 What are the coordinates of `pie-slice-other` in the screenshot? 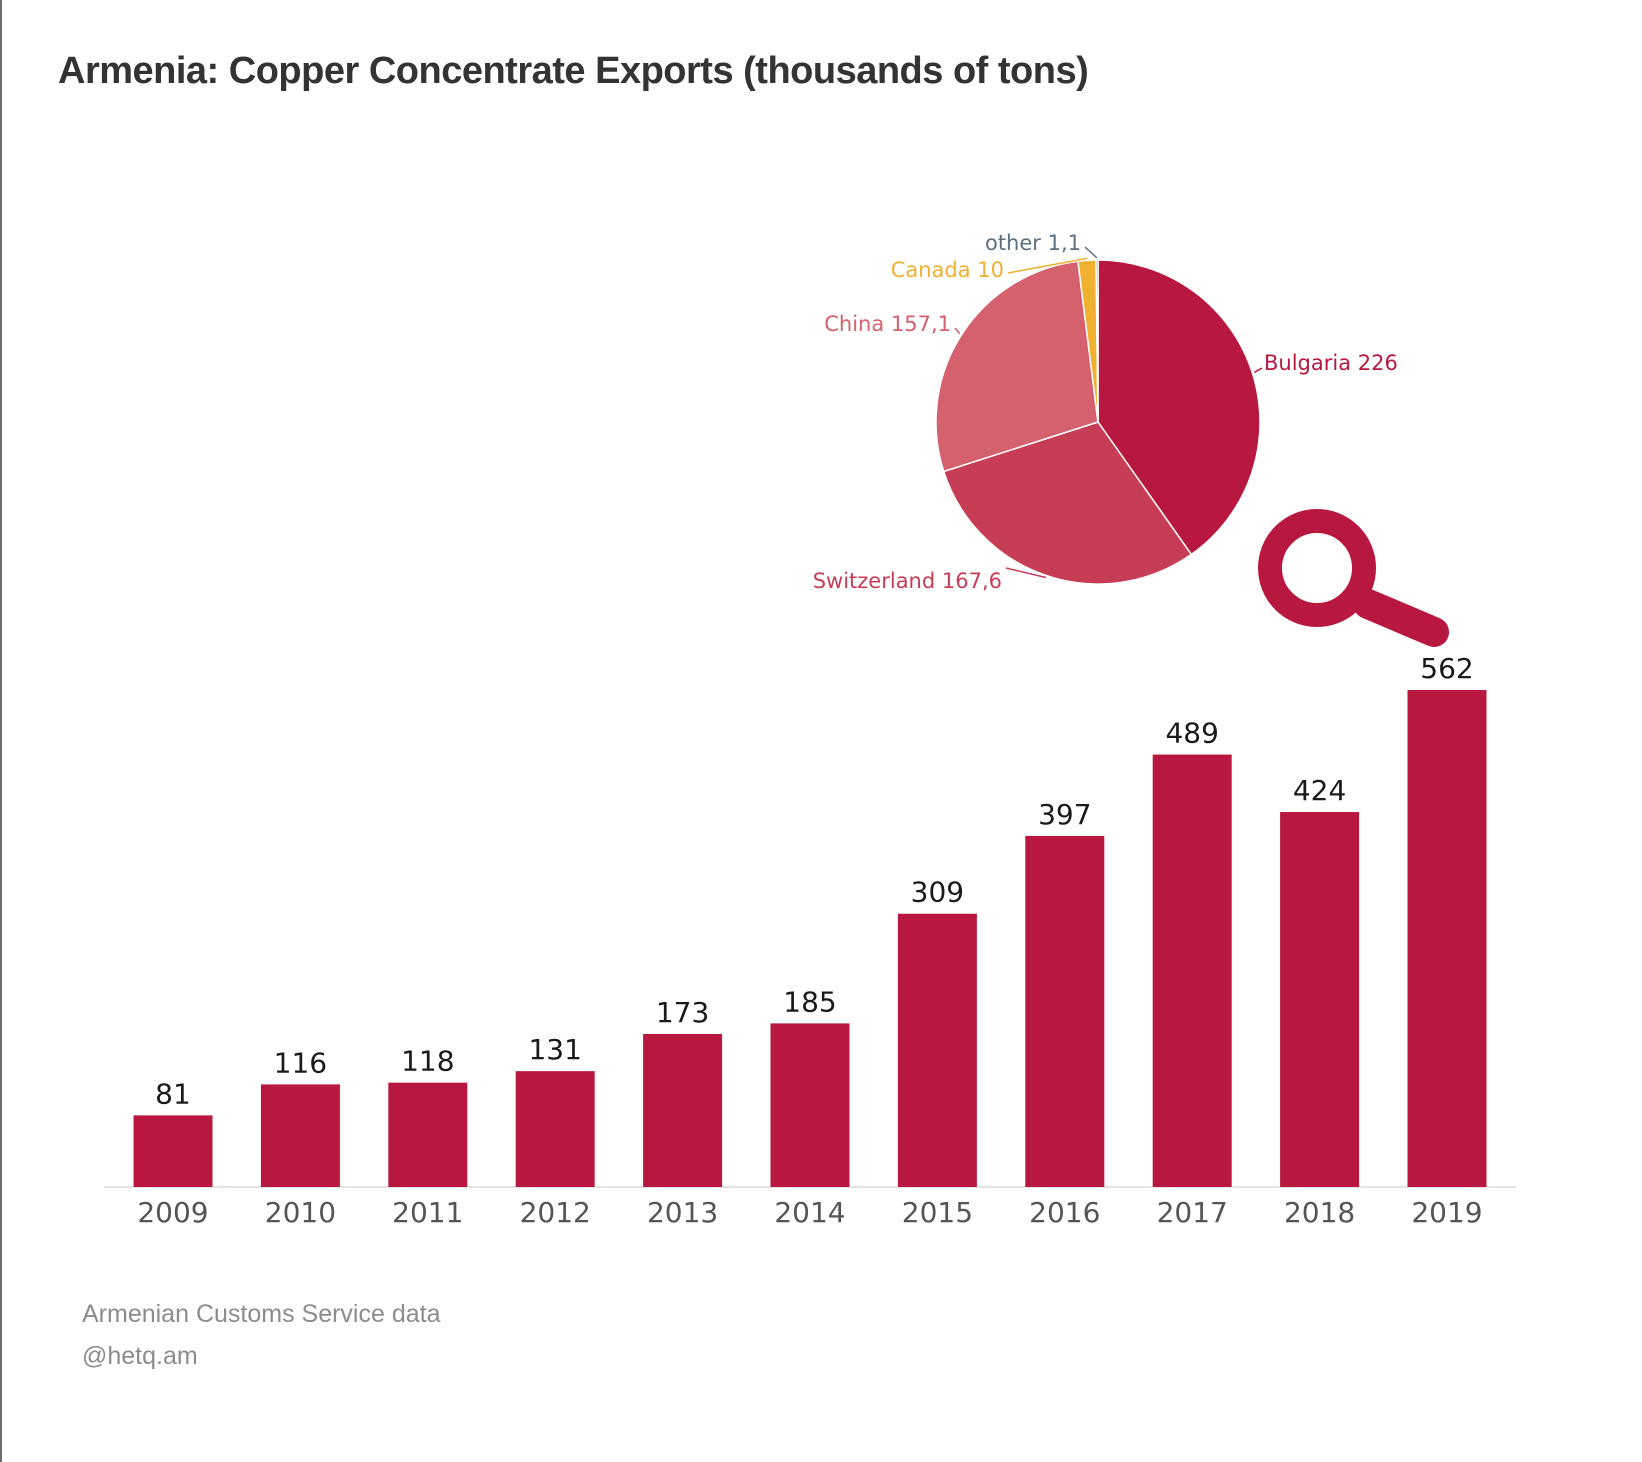 It's located at (1097, 341).